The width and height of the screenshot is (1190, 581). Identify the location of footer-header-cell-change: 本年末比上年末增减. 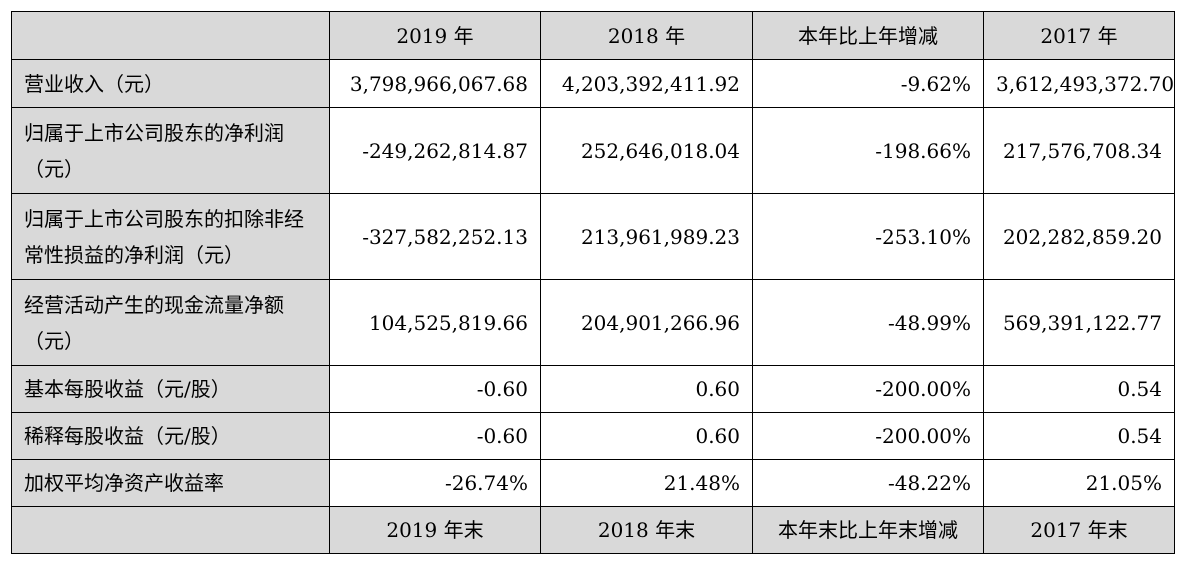
(868, 530).